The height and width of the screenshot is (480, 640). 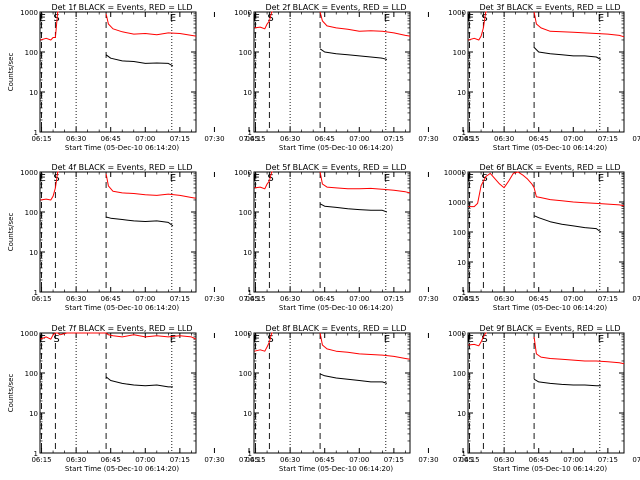 I want to click on chart-title: Det 2f BLACK = Events, RED = LLD, so click(x=335, y=7).